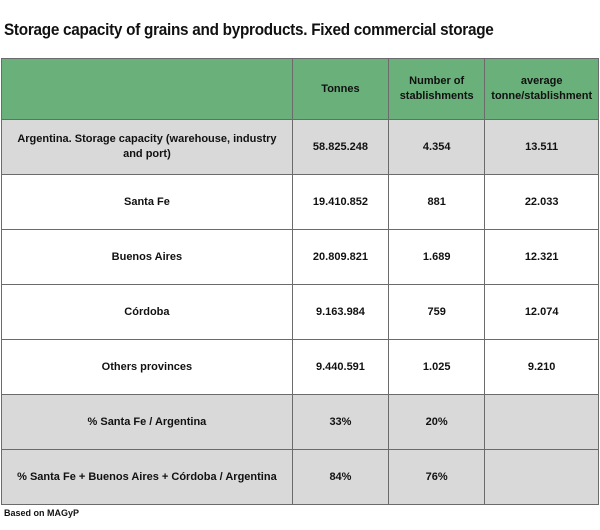 The image size is (600, 530). Describe the element at coordinates (147, 312) in the screenshot. I see `row-label: Córdoba` at that location.